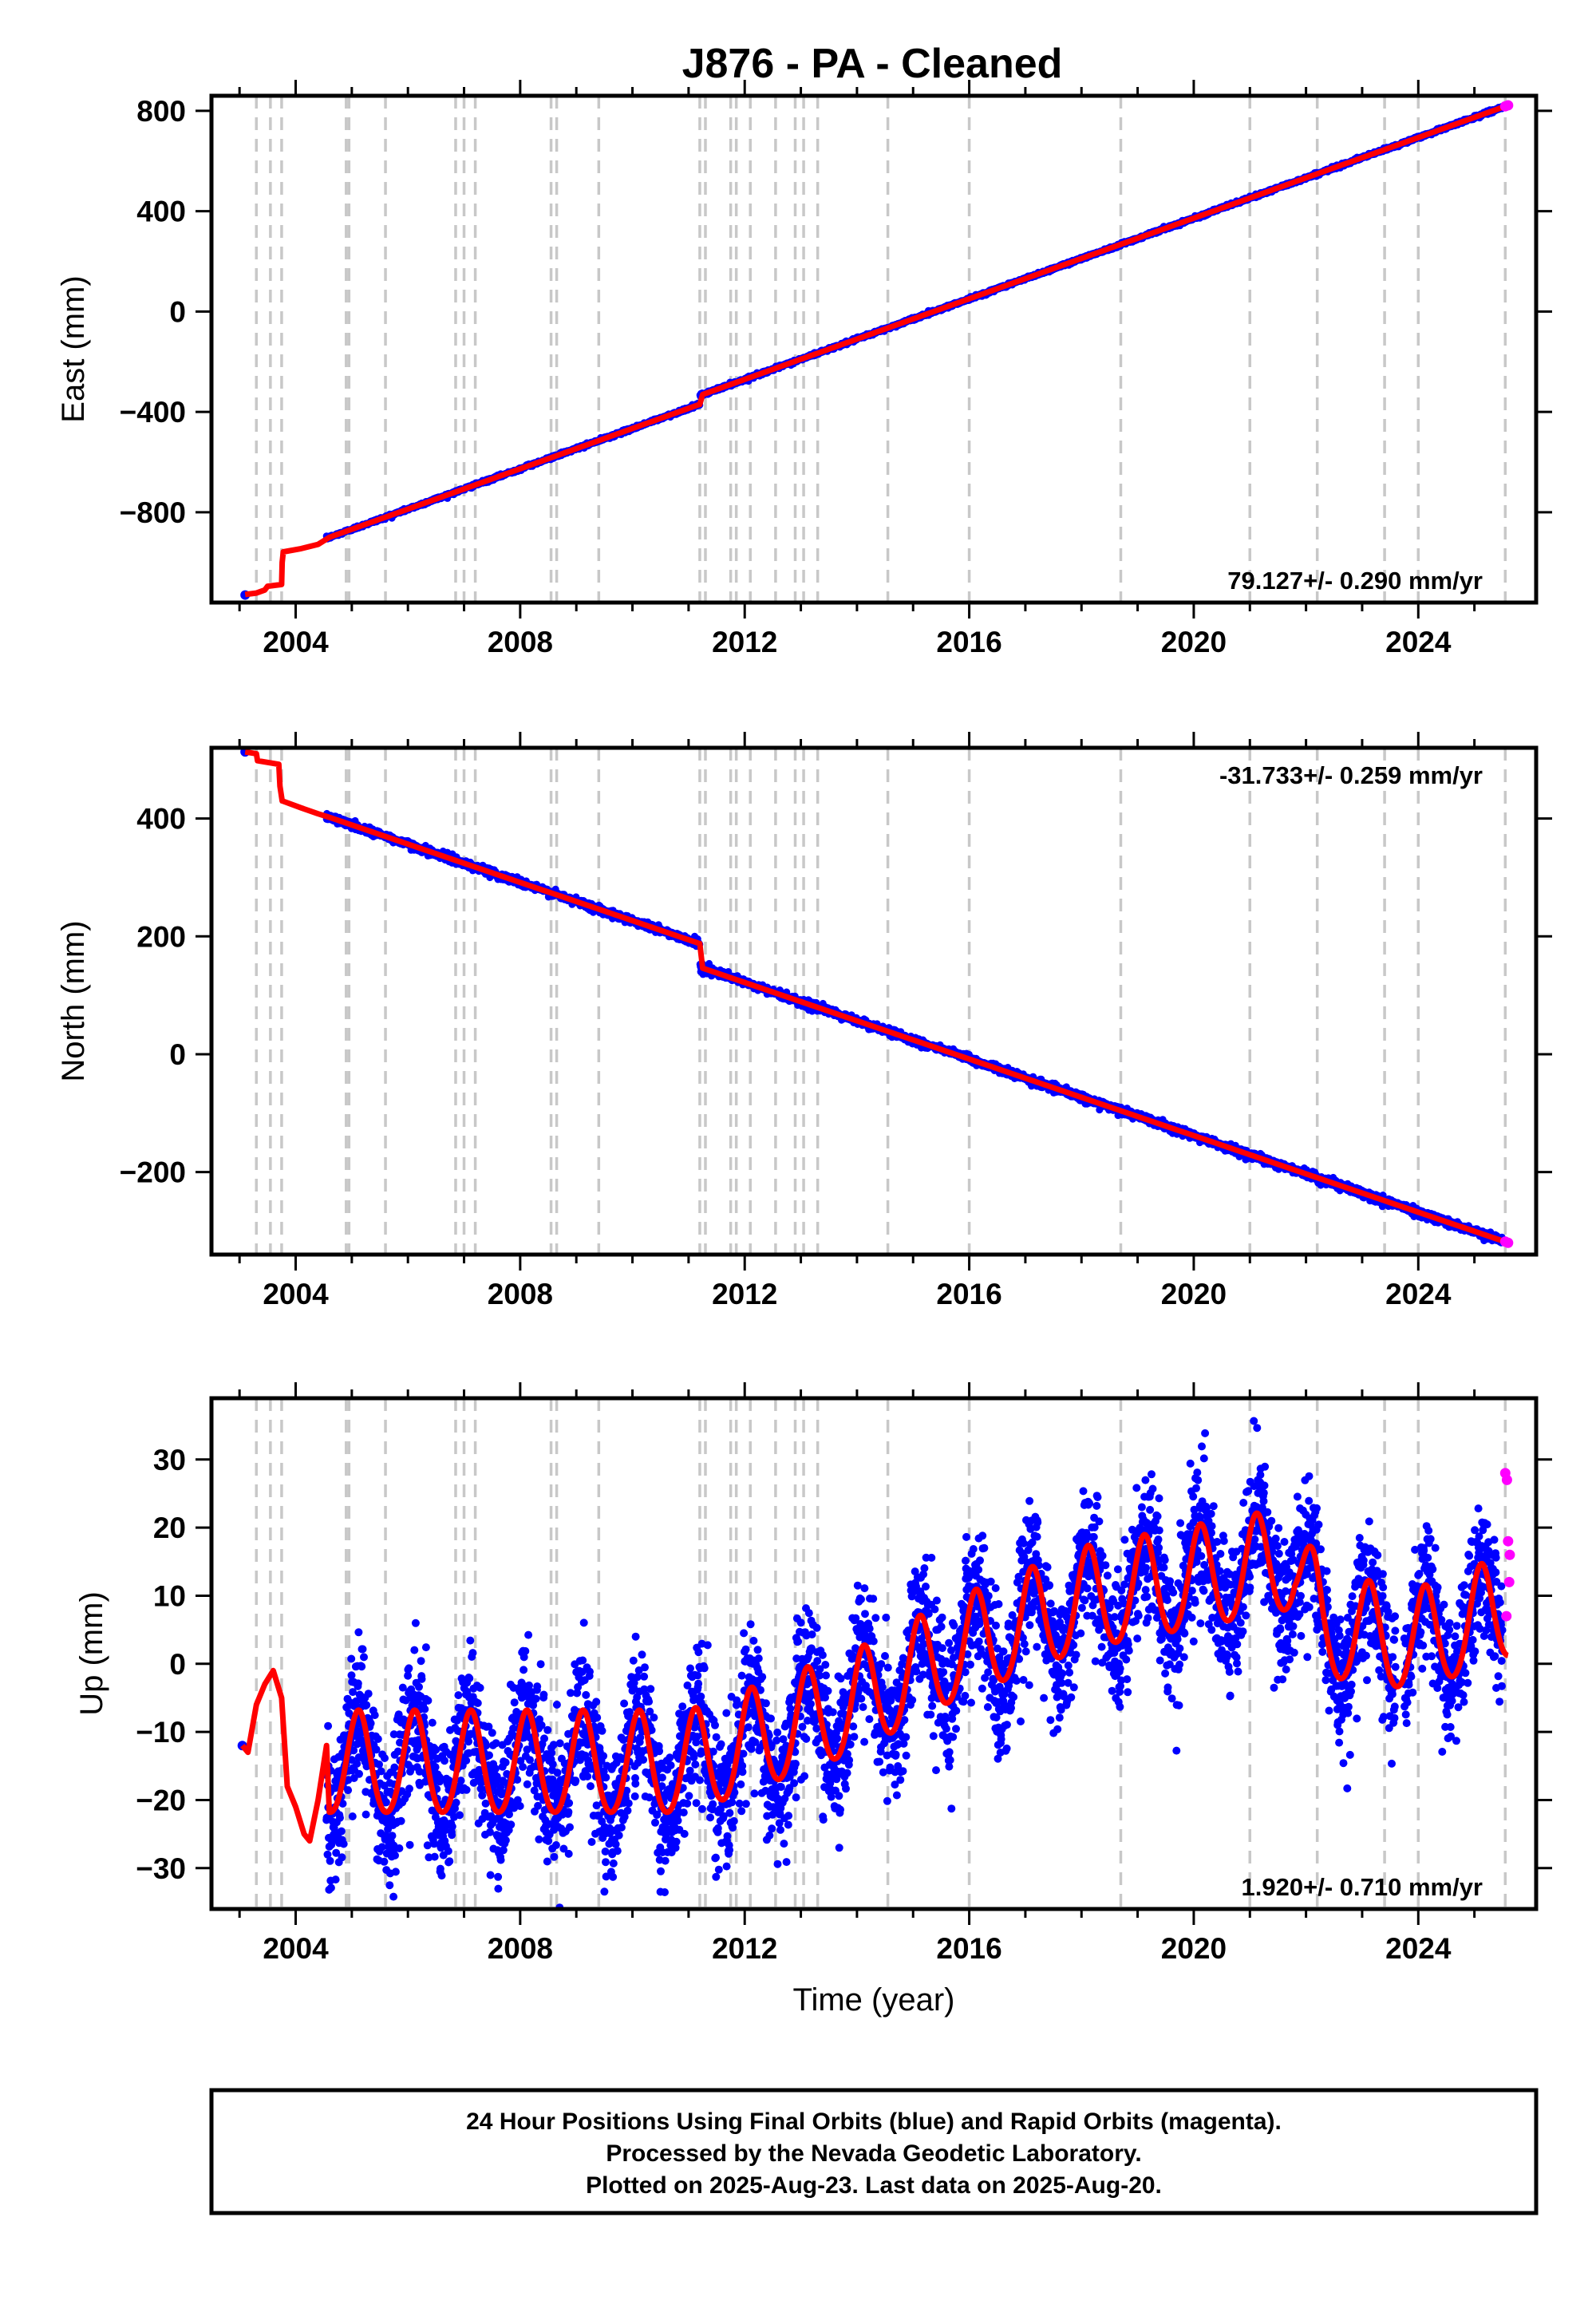 This screenshot has height=2316, width=1596. What do you see at coordinates (873, 64) in the screenshot?
I see `page-title: J876 - PA - Cleaned` at bounding box center [873, 64].